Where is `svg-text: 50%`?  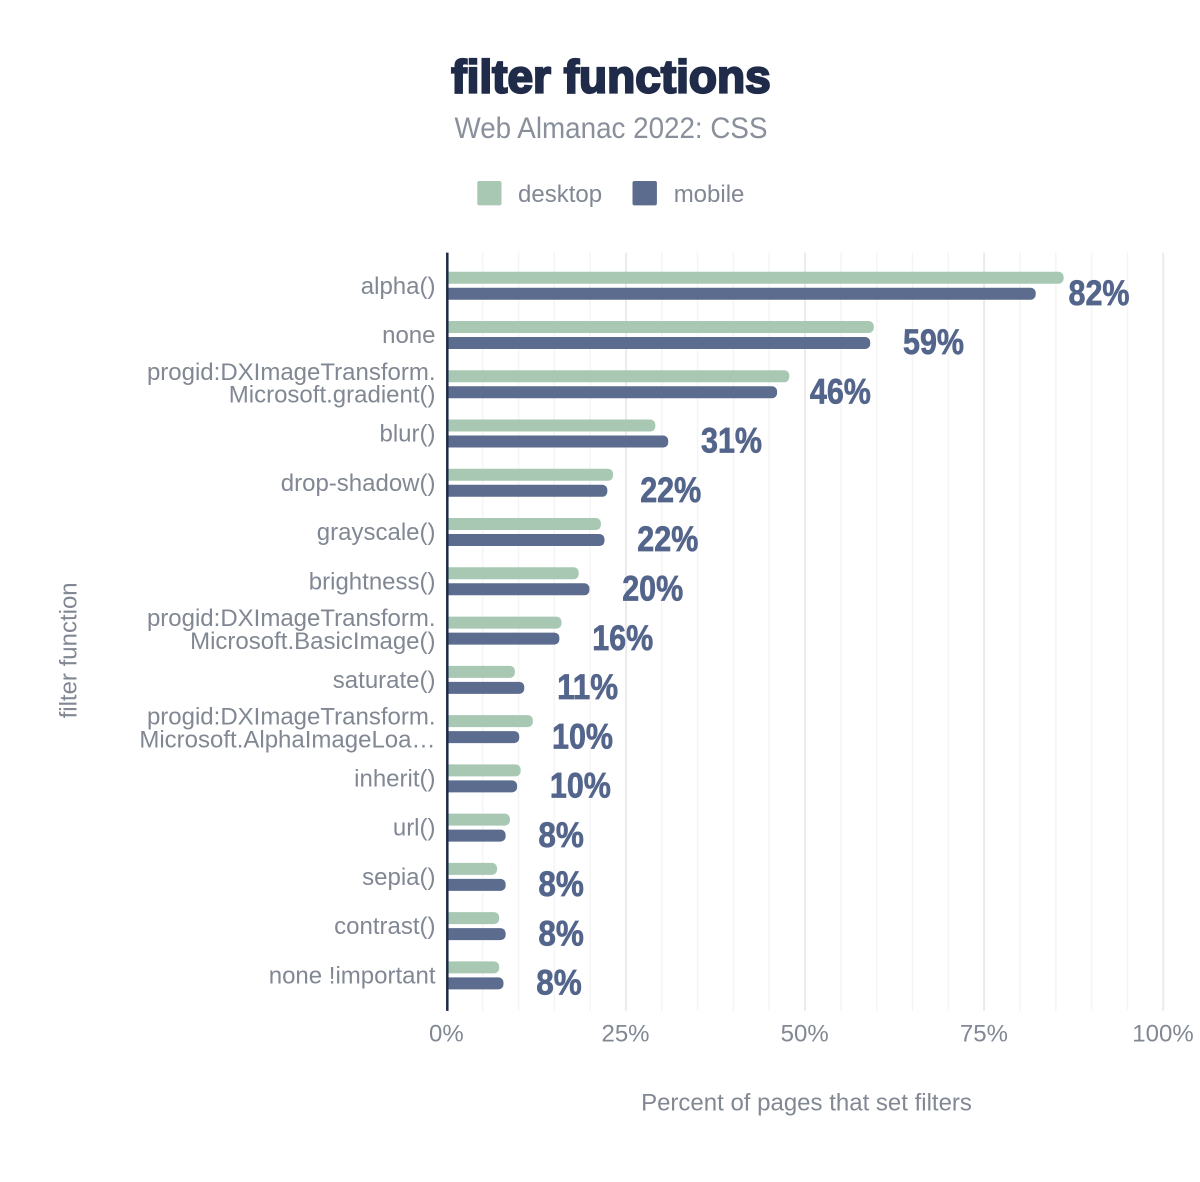 svg-text: 50% is located at coordinates (805, 1034).